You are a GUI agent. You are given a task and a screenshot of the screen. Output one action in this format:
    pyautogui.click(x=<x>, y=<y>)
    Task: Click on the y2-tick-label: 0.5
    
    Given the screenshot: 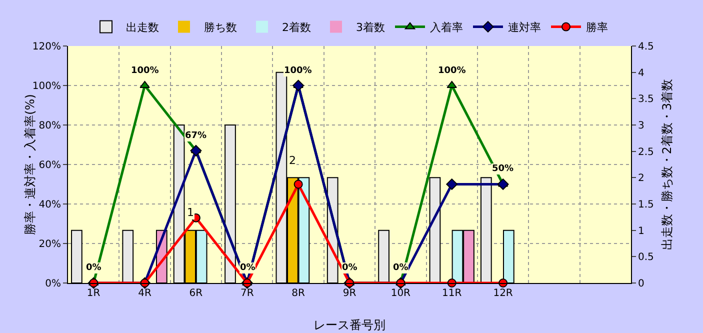 What is the action you would take?
    pyautogui.click(x=646, y=258)
    